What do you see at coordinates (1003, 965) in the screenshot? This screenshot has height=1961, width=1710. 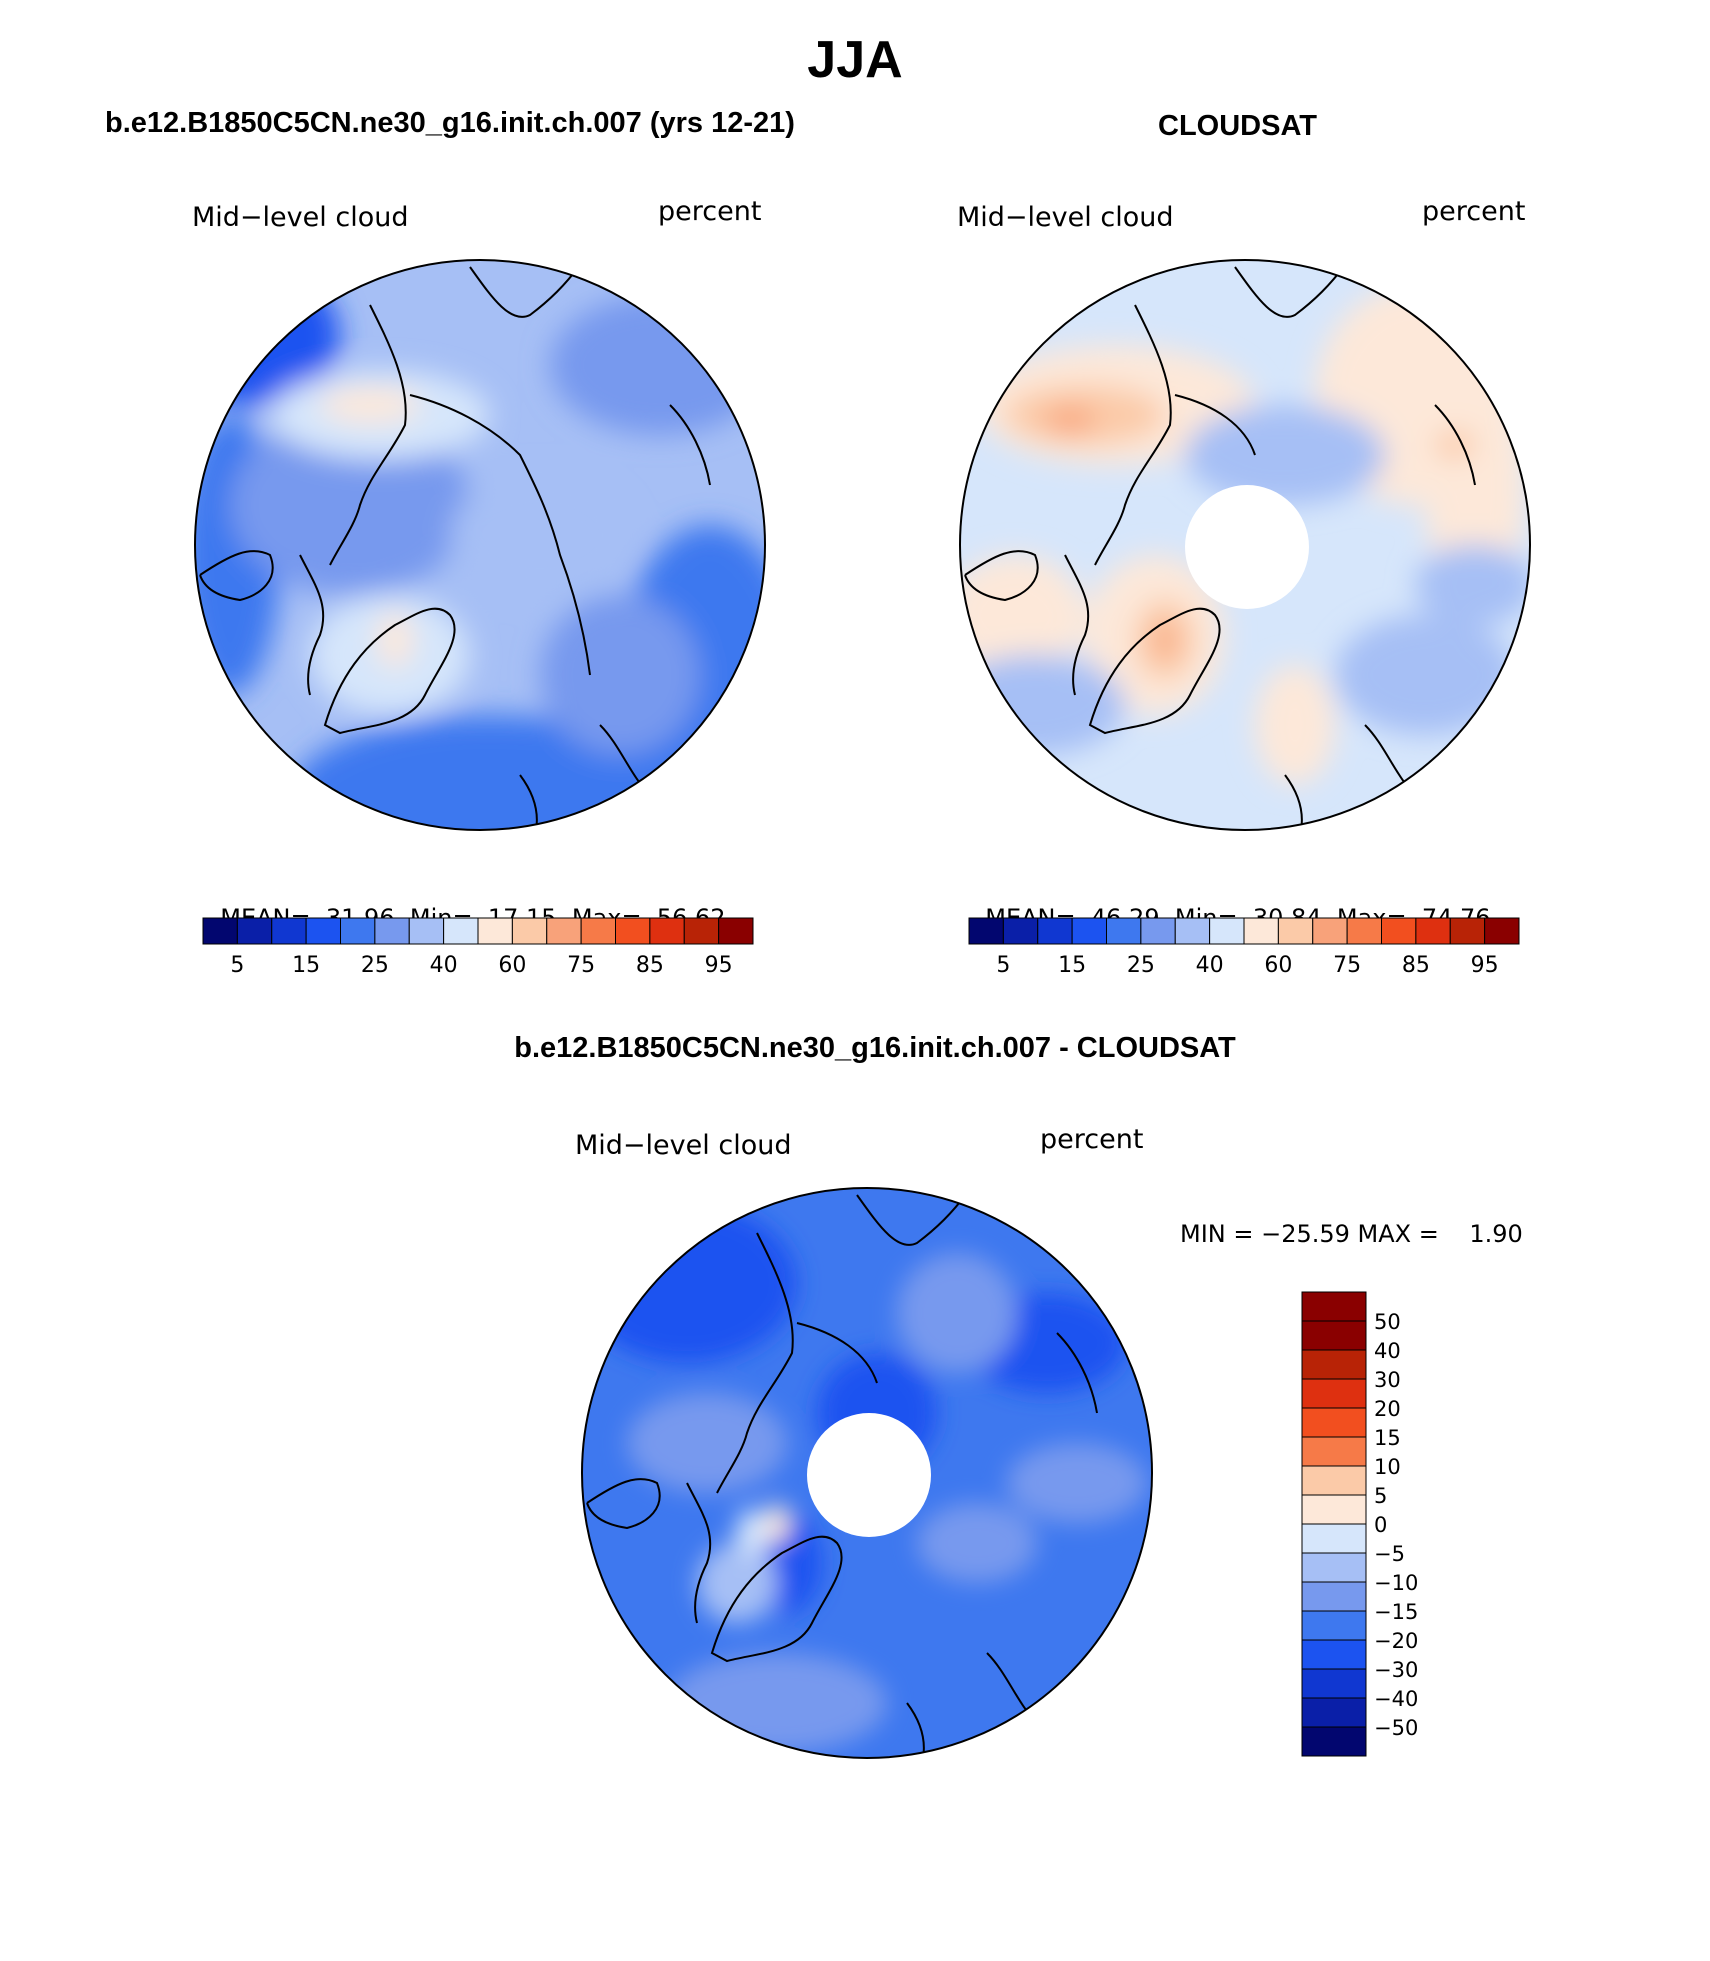 I see `obs-colorbar-label: 5` at bounding box center [1003, 965].